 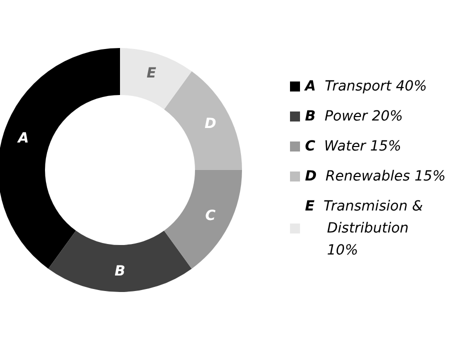 I want to click on legend-label: Transport 40%, so click(x=375, y=86).